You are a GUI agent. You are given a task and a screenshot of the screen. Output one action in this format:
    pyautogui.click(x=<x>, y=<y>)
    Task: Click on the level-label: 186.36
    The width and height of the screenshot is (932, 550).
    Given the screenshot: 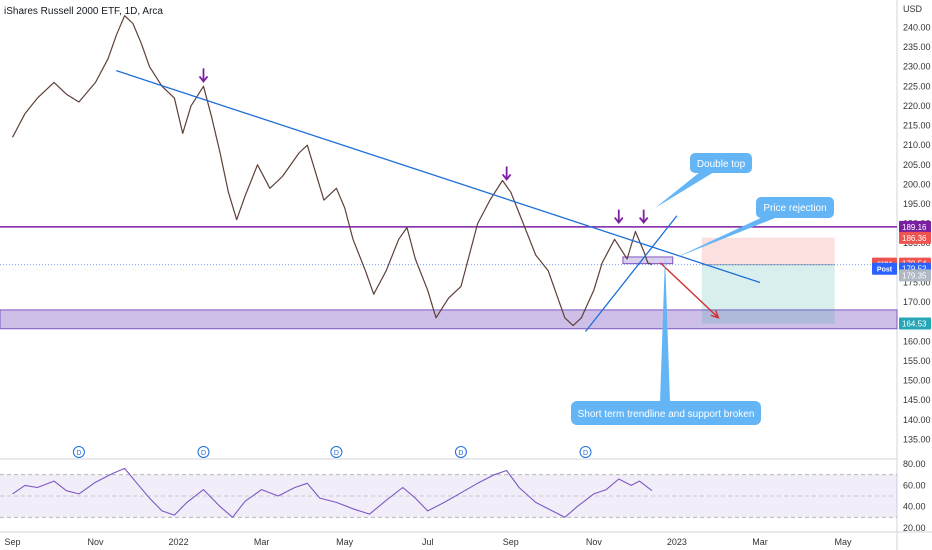 What is the action you would take?
    pyautogui.click(x=915, y=237)
    